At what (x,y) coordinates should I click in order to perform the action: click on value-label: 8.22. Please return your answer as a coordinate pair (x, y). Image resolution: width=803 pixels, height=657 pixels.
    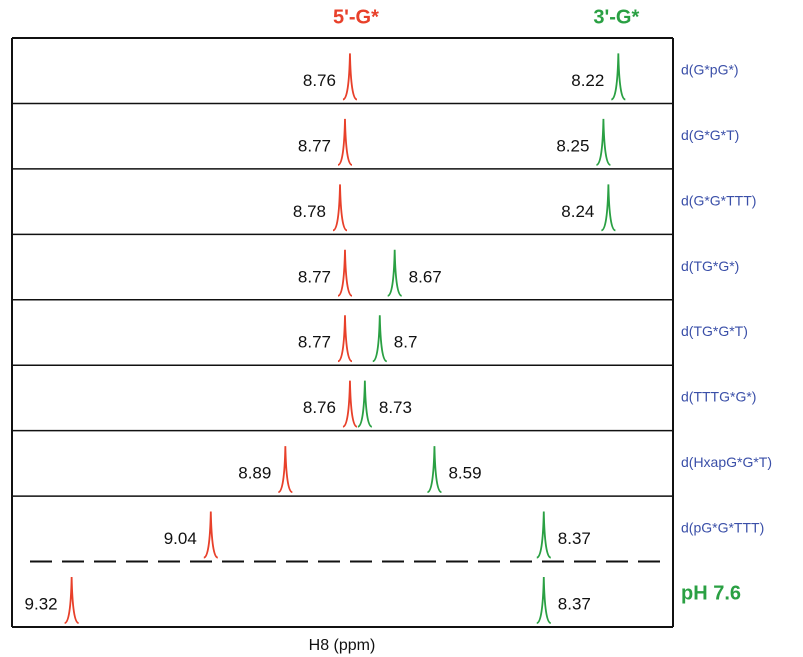
    Looking at the image, I should click on (587, 80).